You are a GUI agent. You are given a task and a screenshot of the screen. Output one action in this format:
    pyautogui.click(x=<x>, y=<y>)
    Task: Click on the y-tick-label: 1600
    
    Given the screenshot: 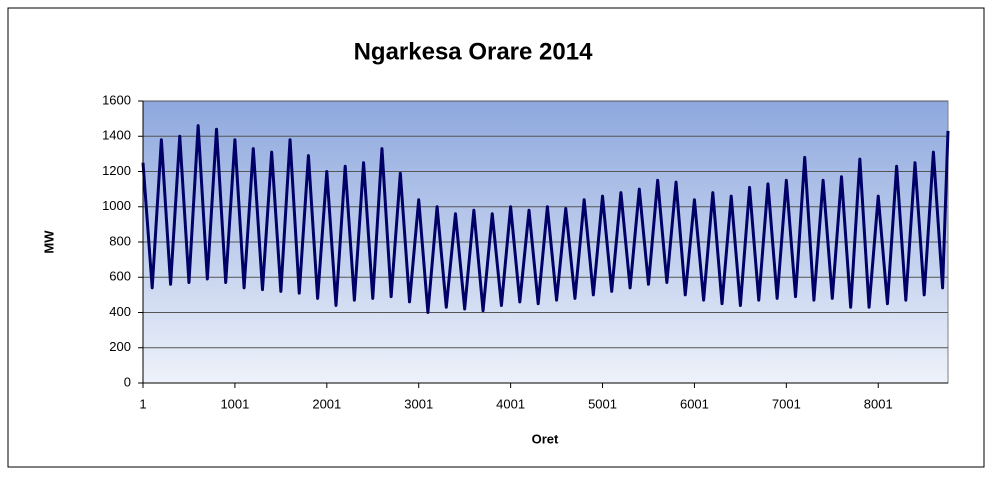 What is the action you would take?
    pyautogui.click(x=116, y=99)
    